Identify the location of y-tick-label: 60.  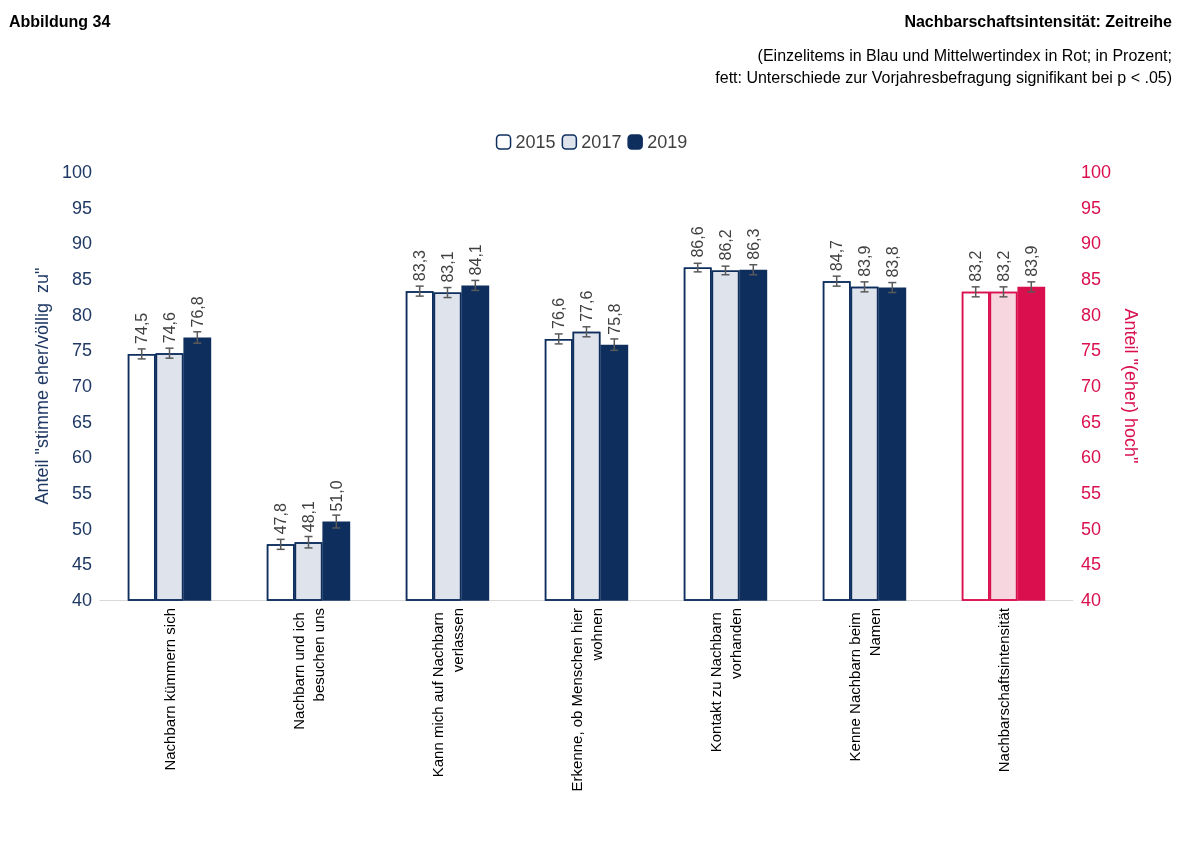
(81, 457).